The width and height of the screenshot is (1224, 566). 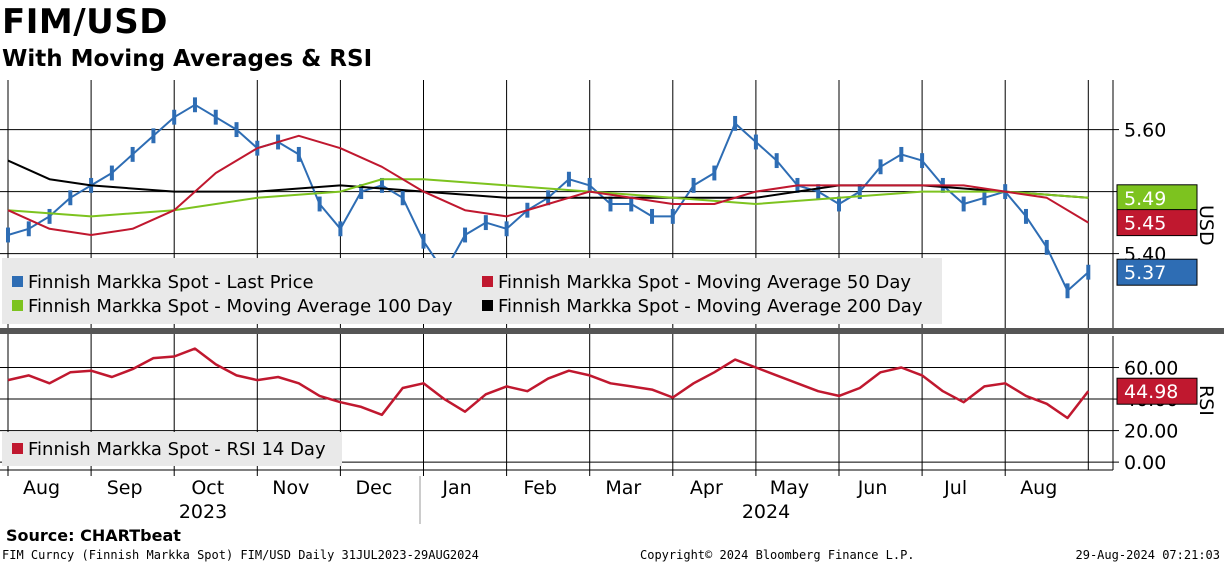 I want to click on x-tick-label: Nov, so click(x=290, y=488).